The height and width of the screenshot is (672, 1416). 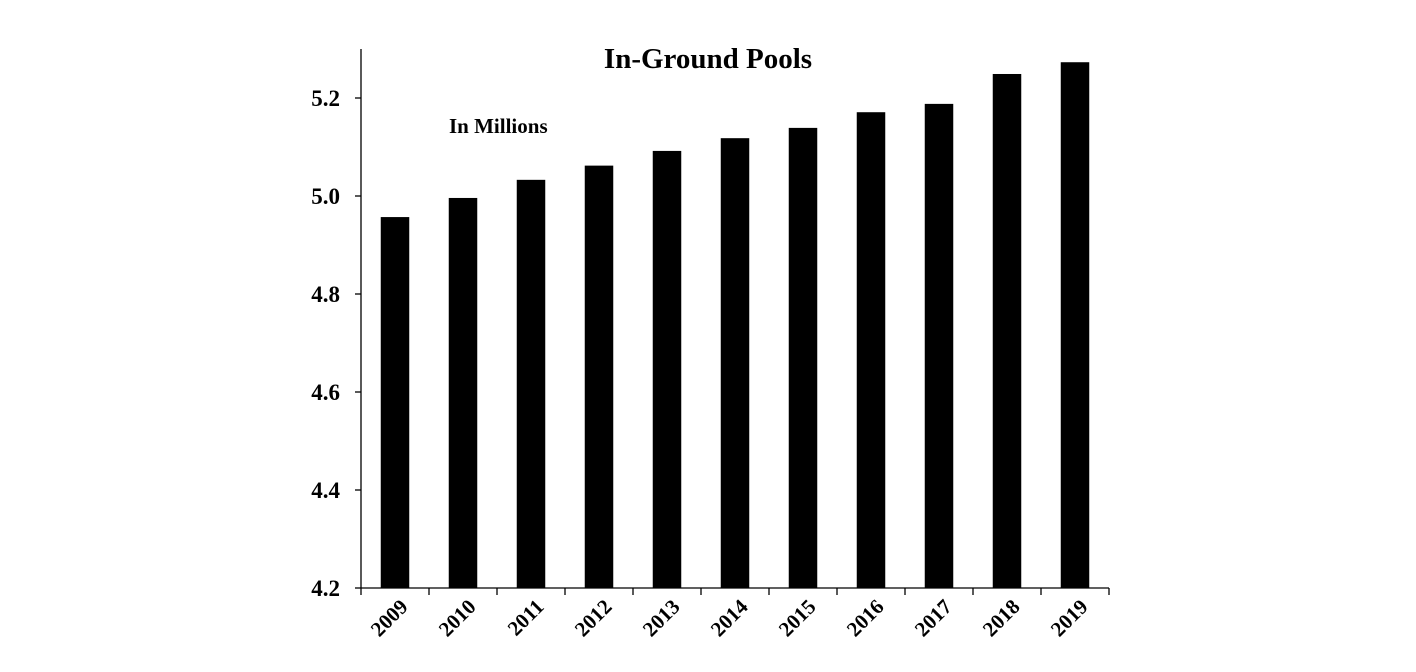 What do you see at coordinates (395, 402) in the screenshot?
I see `bar-2009` at bounding box center [395, 402].